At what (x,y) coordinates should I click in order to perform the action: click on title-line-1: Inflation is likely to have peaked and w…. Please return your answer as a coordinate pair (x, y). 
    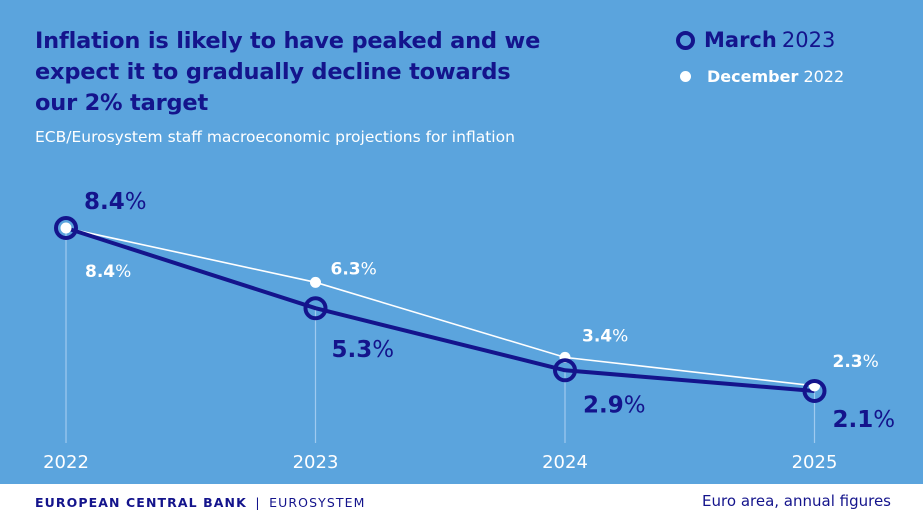
    Looking at the image, I should click on (288, 41).